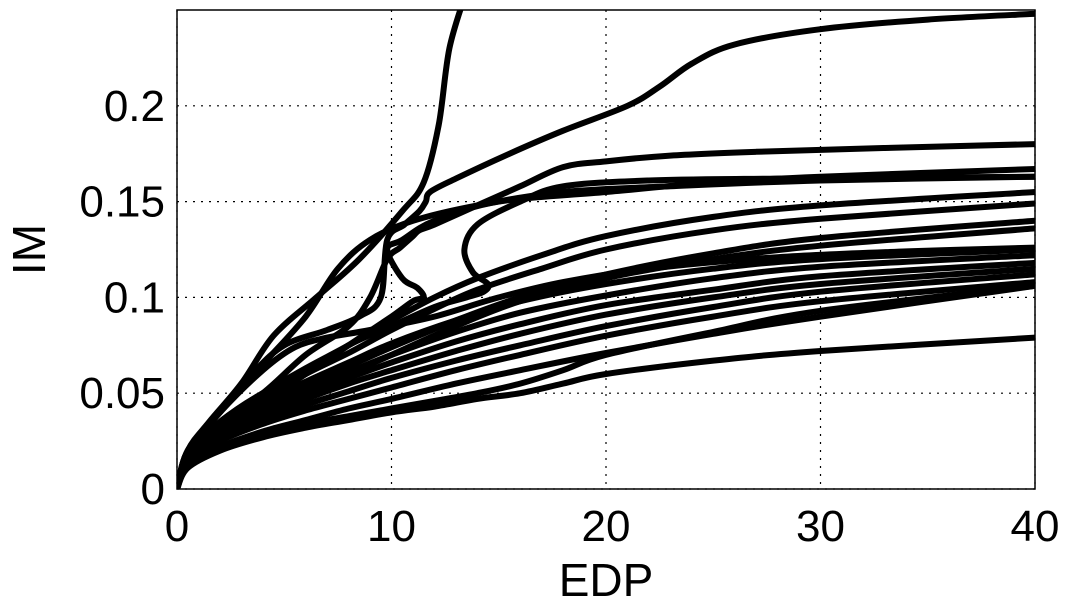 The width and height of the screenshot is (1073, 606). I want to click on y-axis-ticks: 0 0.05 0.1 0.15 0.2, so click(122, 298).